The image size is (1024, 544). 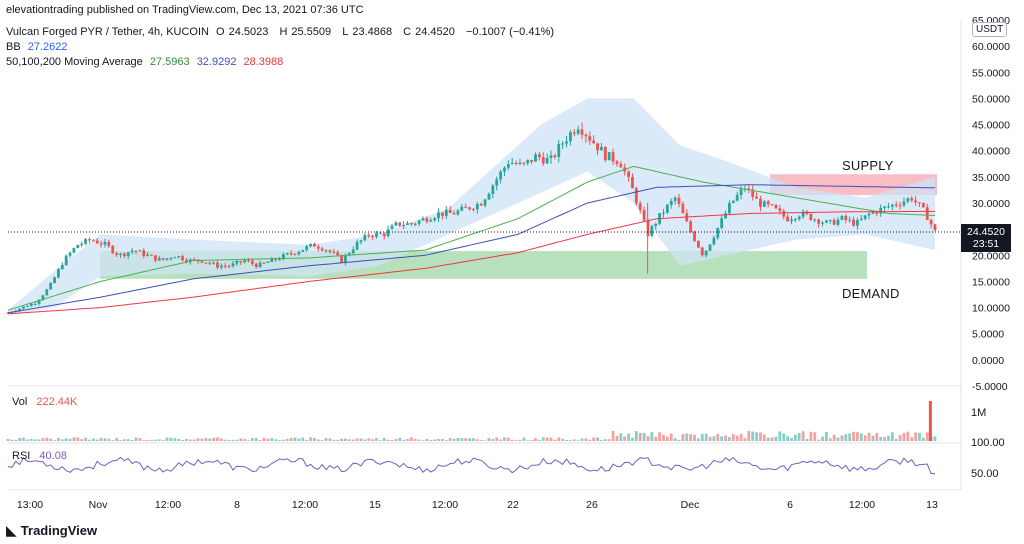 What do you see at coordinates (991, 282) in the screenshot?
I see `y-tick-label: 15.0000` at bounding box center [991, 282].